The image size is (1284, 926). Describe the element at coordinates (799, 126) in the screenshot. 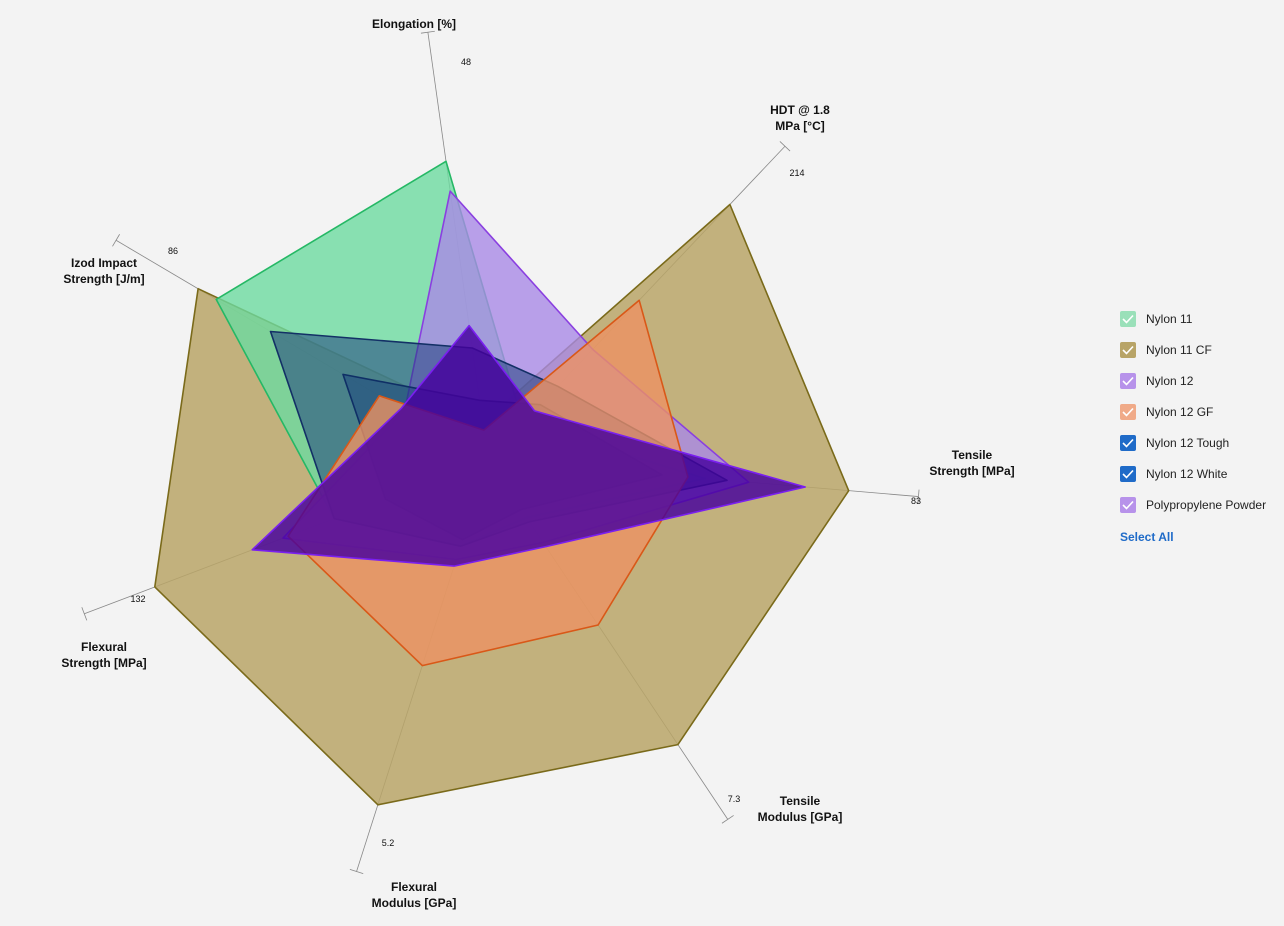

I see `axis-label-line: MPa [°C]` at that location.